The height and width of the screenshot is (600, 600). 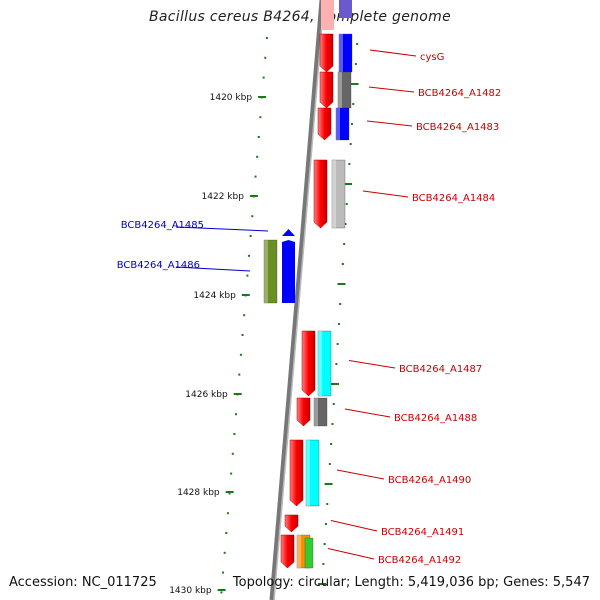 What do you see at coordinates (440, 369) in the screenshot?
I see `gene-label: BCB4264_A1487` at bounding box center [440, 369].